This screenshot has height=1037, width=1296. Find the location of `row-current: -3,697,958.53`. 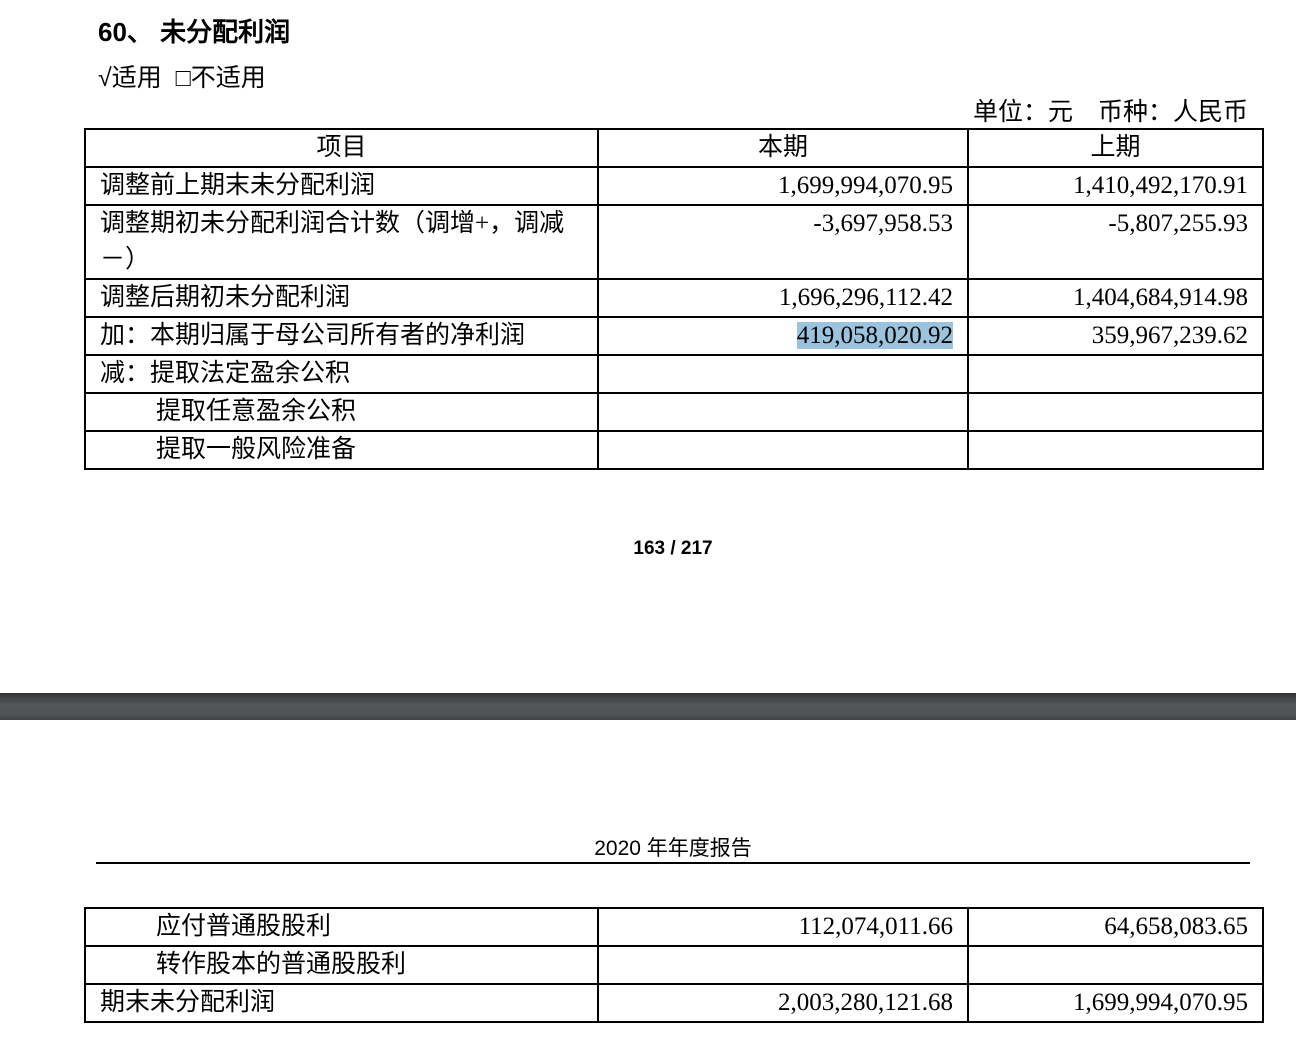

row-current: -3,697,958.53 is located at coordinates (783, 242).